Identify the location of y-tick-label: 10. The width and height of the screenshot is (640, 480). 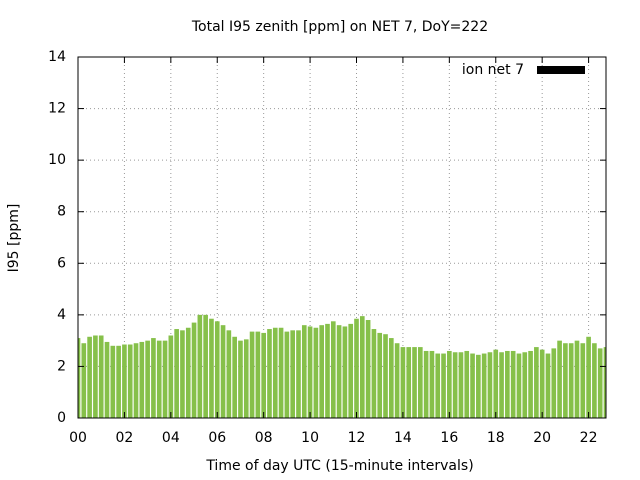
(57, 160).